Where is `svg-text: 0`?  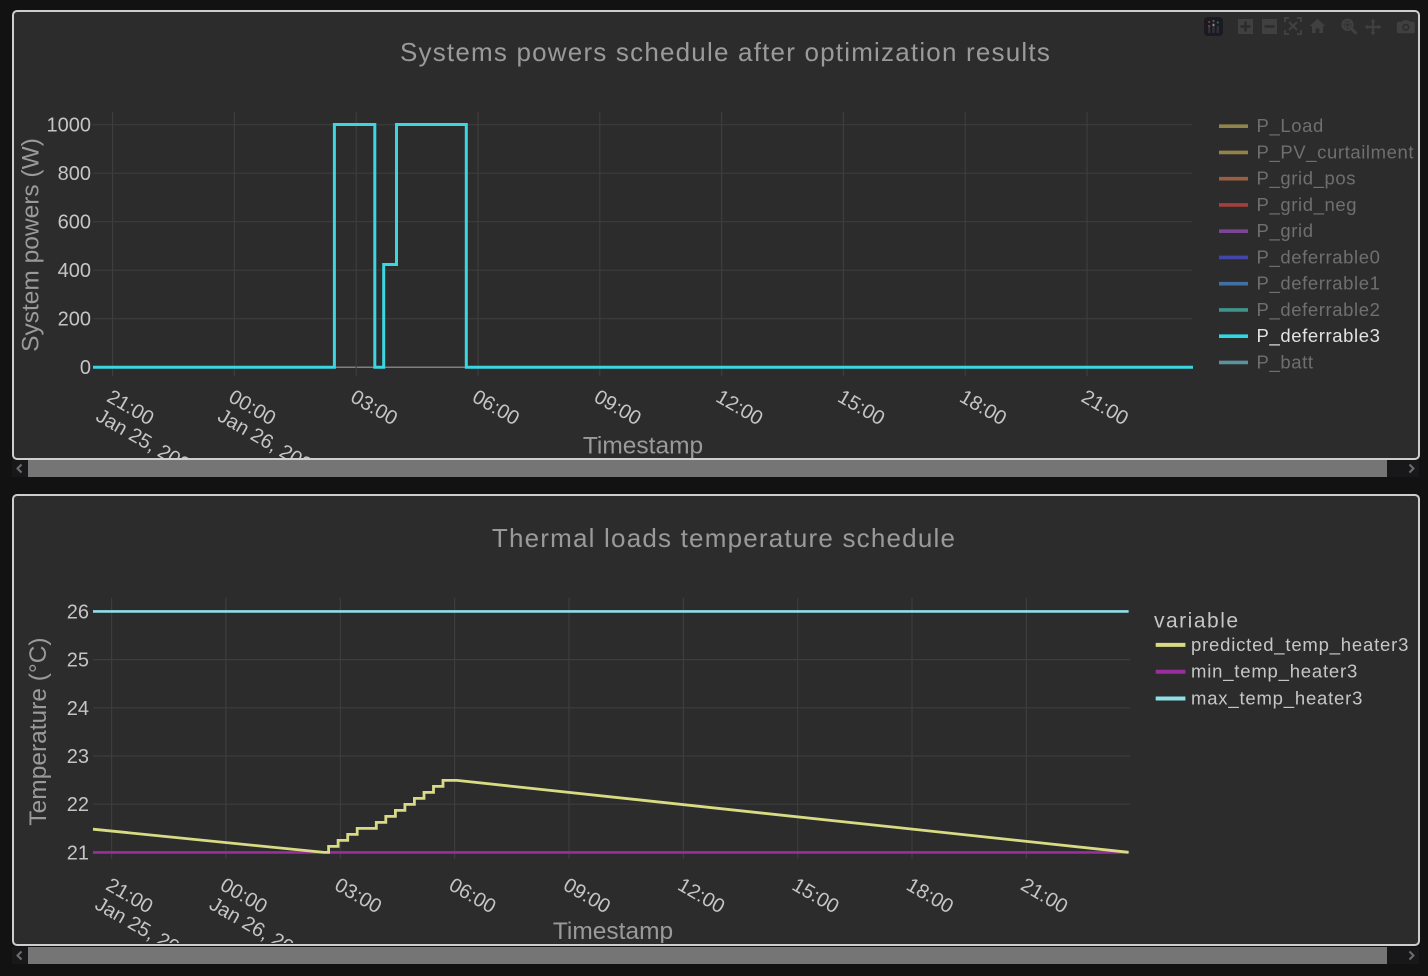 svg-text: 0 is located at coordinates (85, 368).